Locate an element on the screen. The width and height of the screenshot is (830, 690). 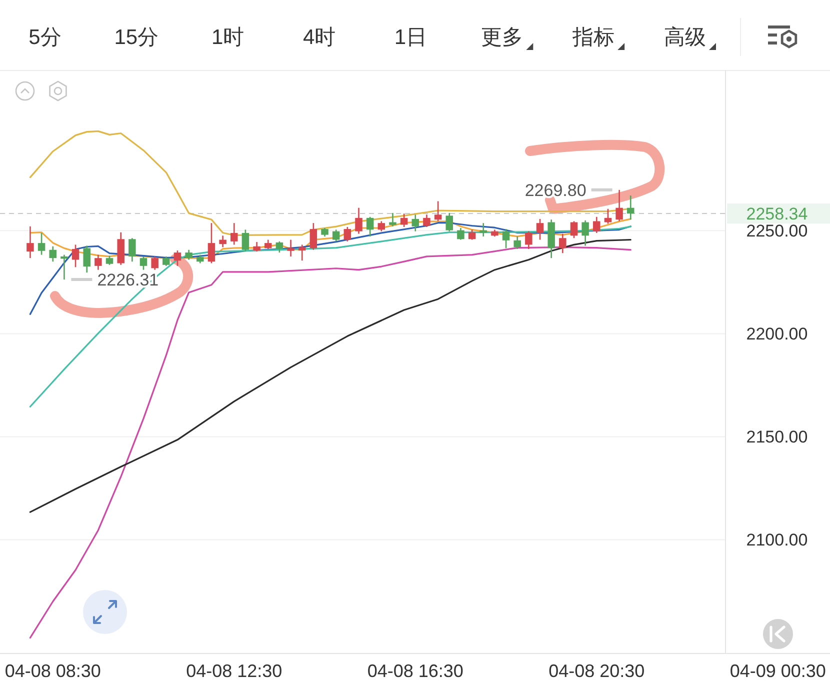
text: 15分 is located at coordinates (136, 37).